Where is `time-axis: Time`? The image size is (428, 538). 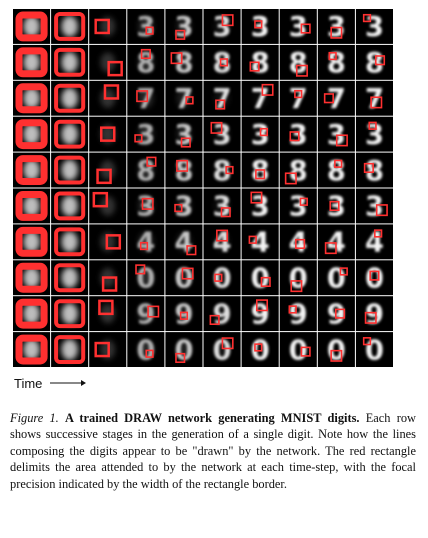
time-axis: Time is located at coordinates (50, 383).